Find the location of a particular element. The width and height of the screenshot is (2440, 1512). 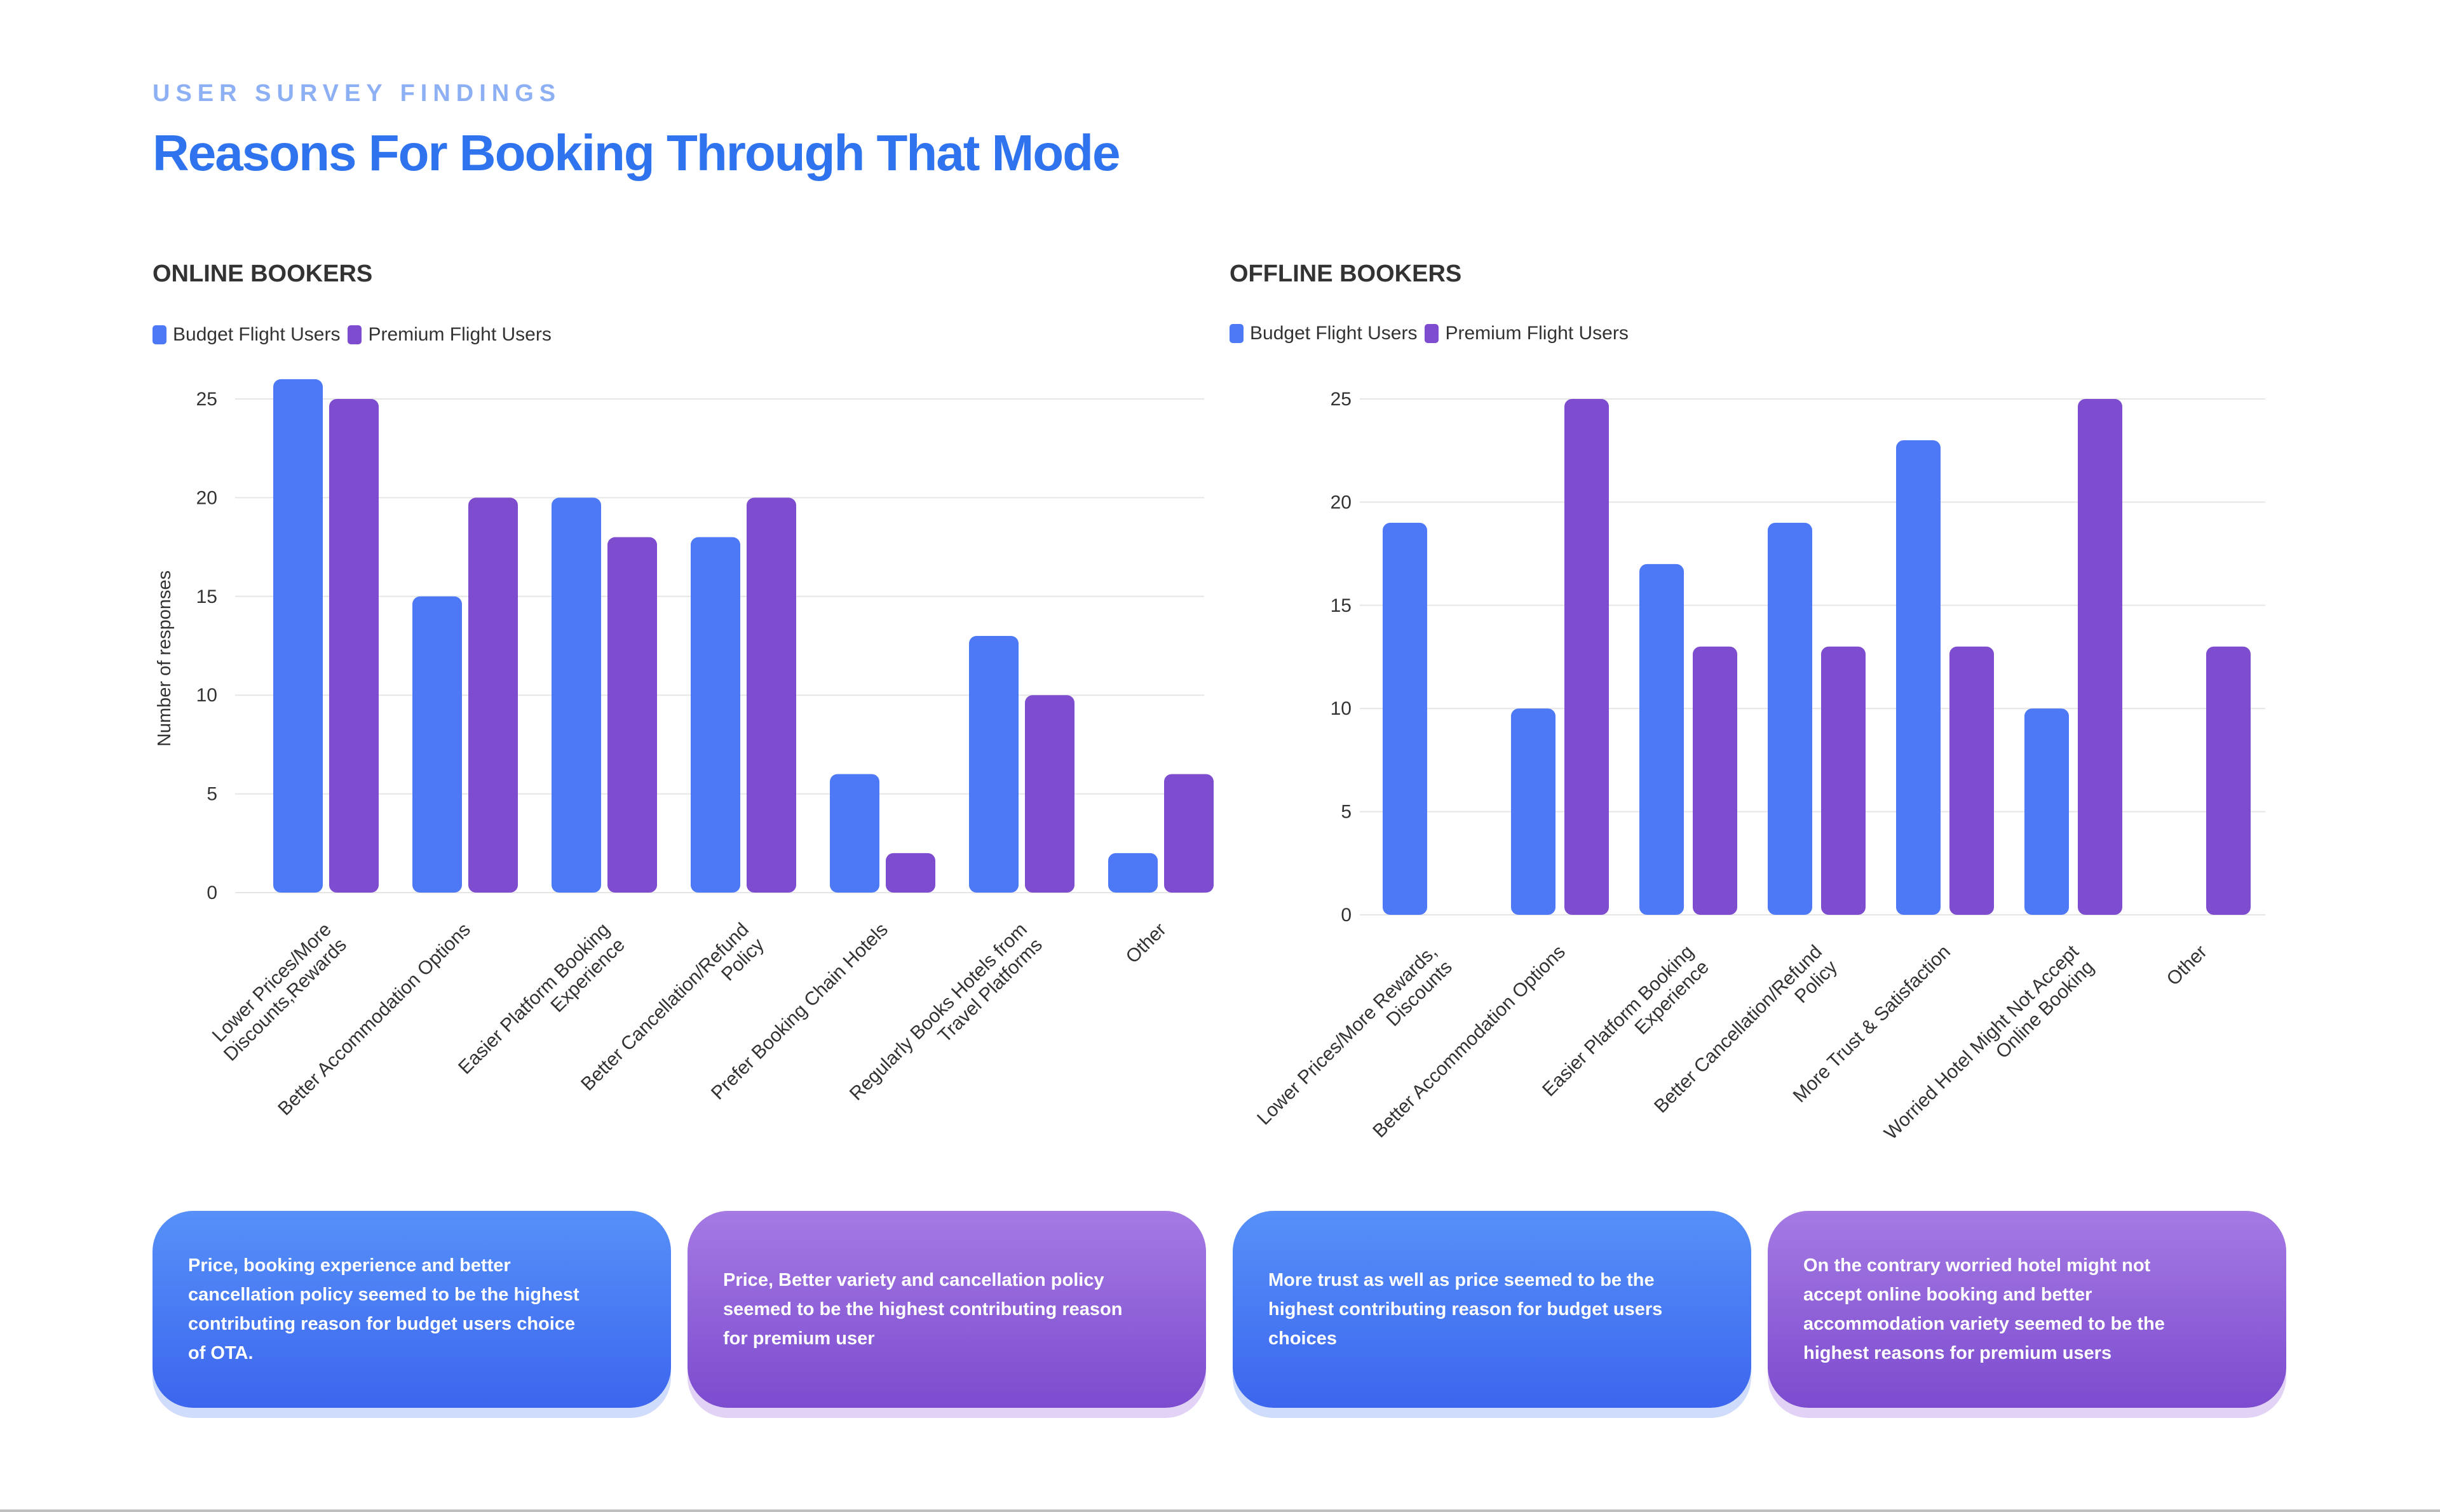

online-legend-premium: Premium Flight Users is located at coordinates (450, 335).